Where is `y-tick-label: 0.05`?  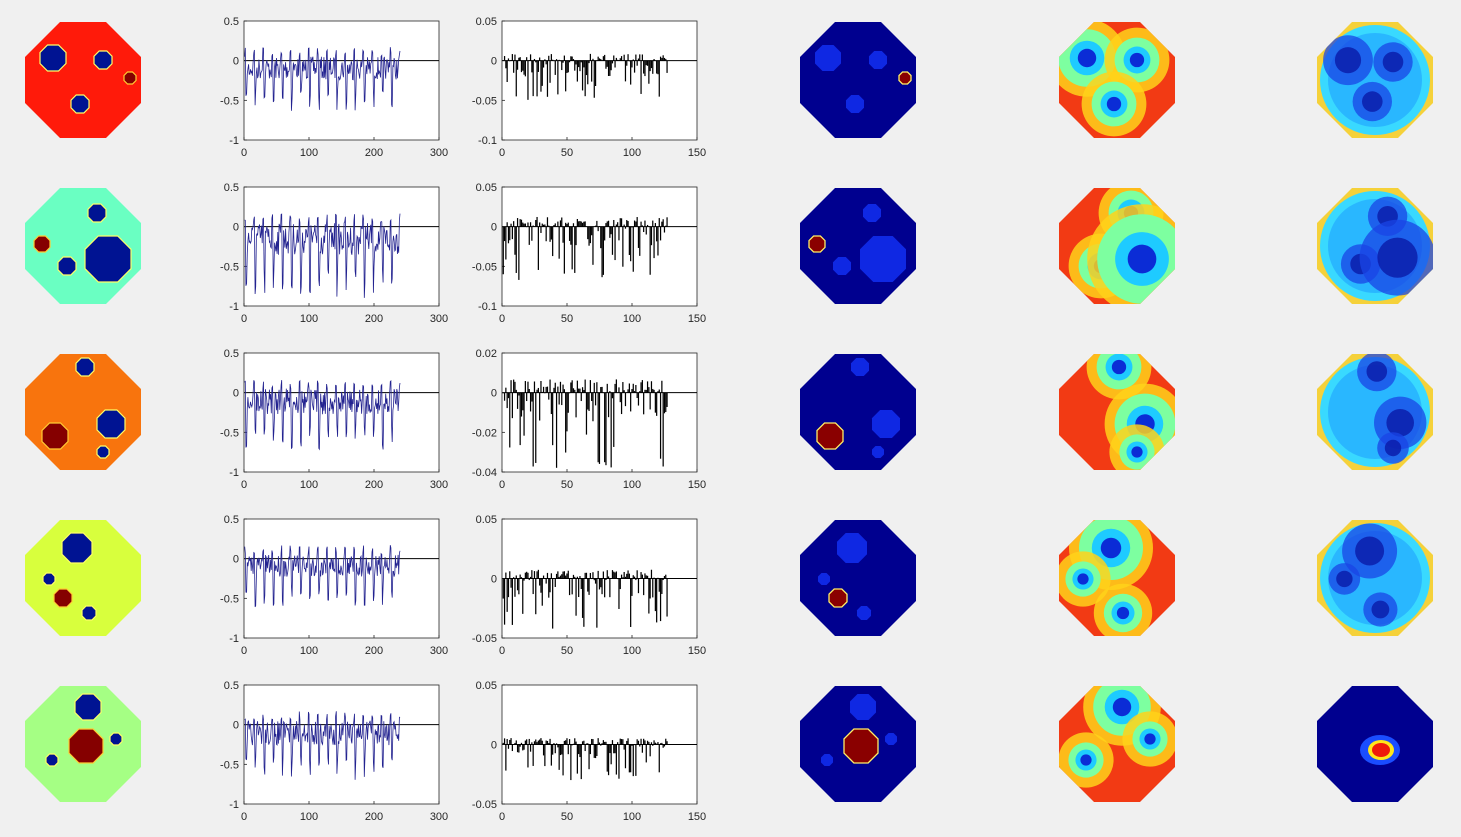 y-tick-label: 0.05 is located at coordinates (486, 686).